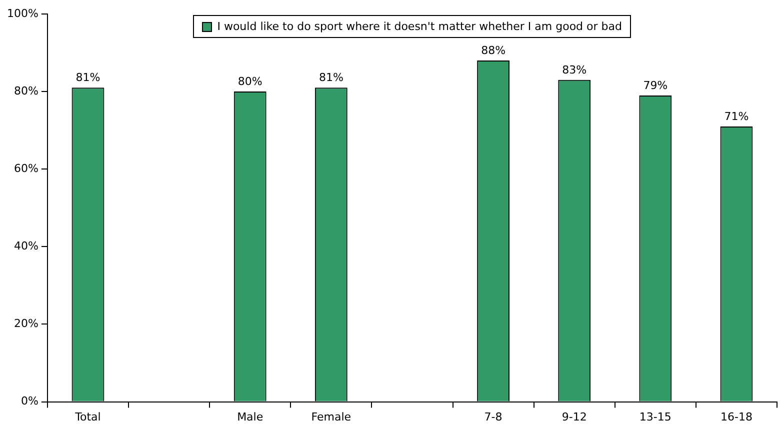  Describe the element at coordinates (655, 417) in the screenshot. I see `x-tick-label: 13-15` at that location.